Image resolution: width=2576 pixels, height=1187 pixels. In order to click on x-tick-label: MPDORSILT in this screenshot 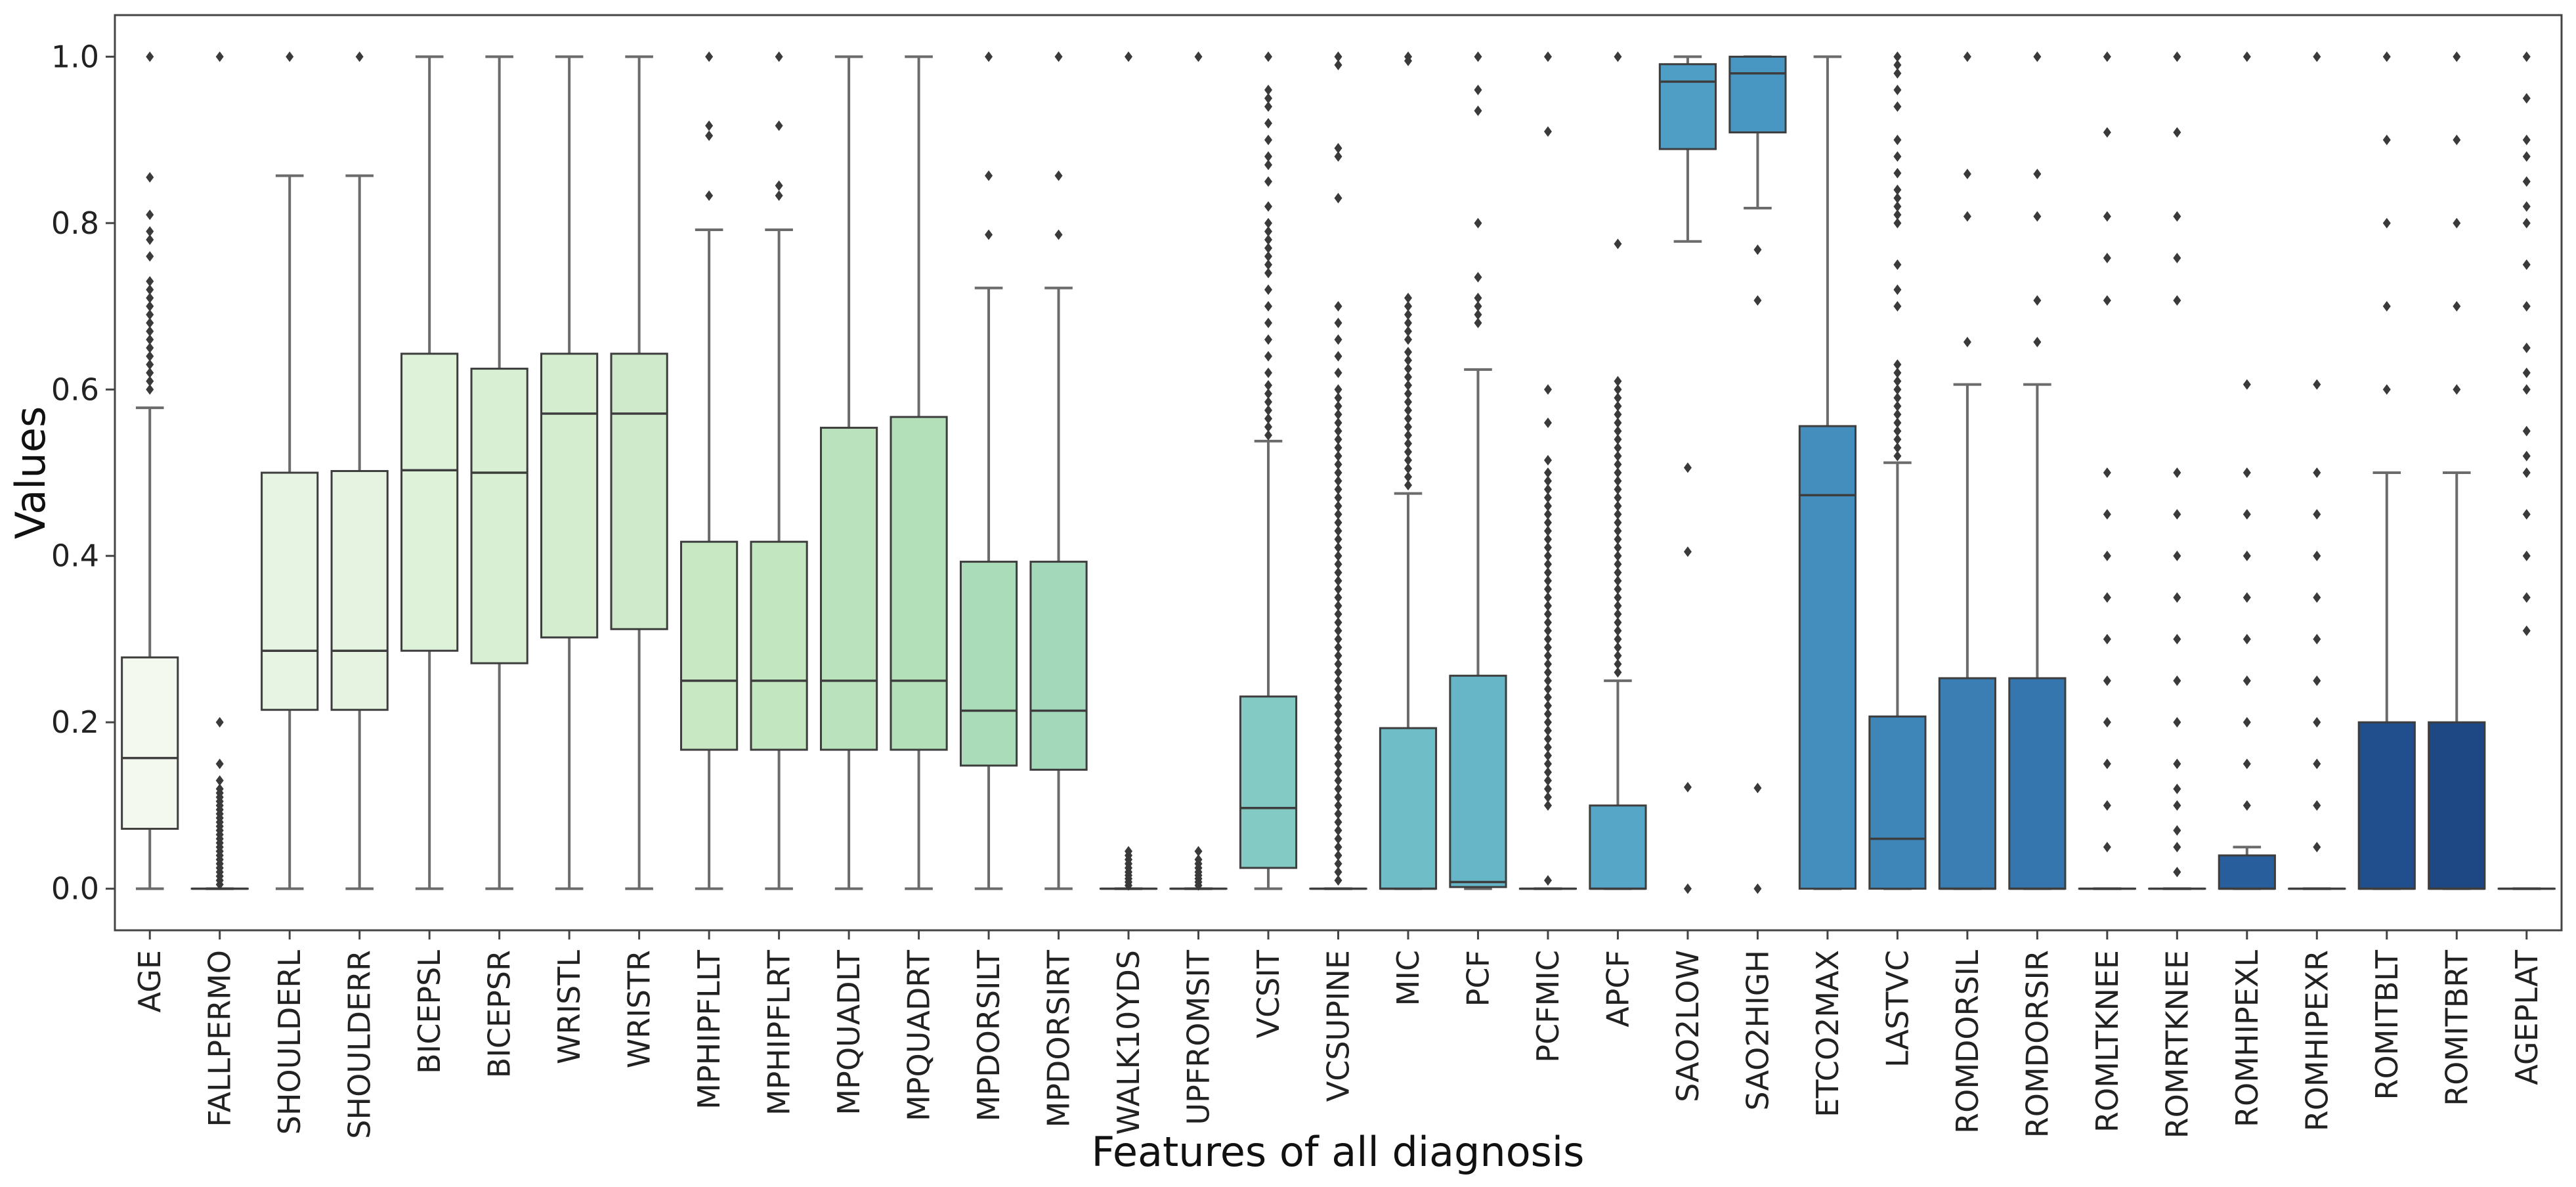, I will do `click(989, 1035)`.